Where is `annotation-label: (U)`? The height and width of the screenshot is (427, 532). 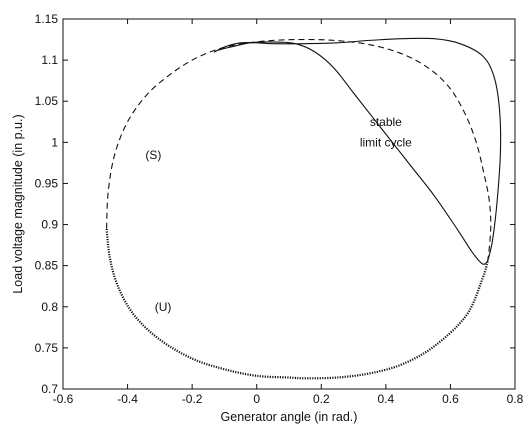 annotation-label: (U) is located at coordinates (163, 307).